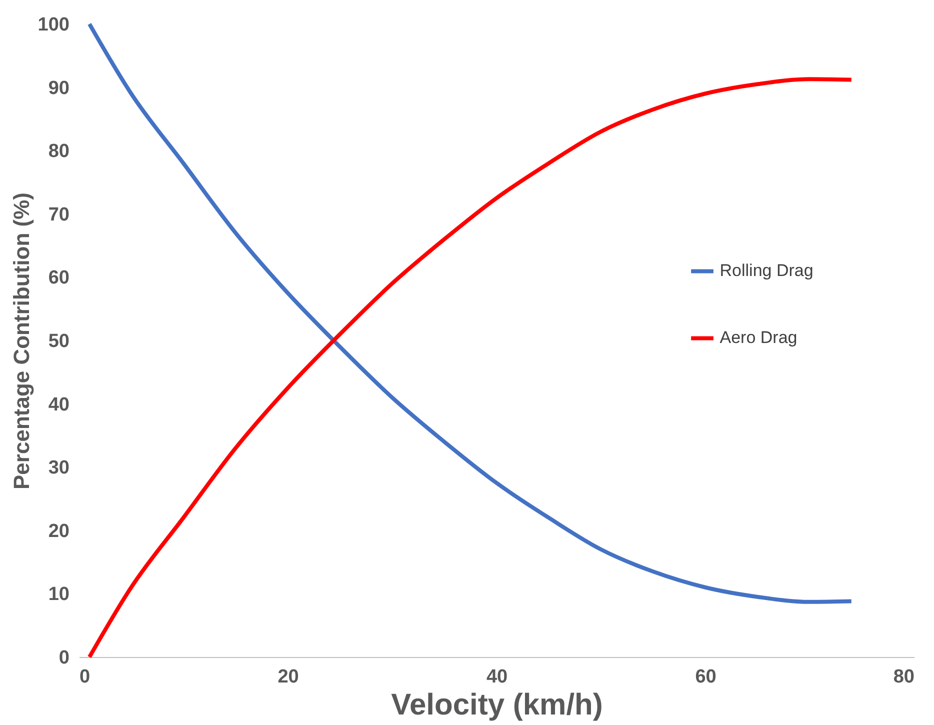 The image size is (934, 725). Describe the element at coordinates (59, 531) in the screenshot. I see `y-tick-label: 20` at that location.